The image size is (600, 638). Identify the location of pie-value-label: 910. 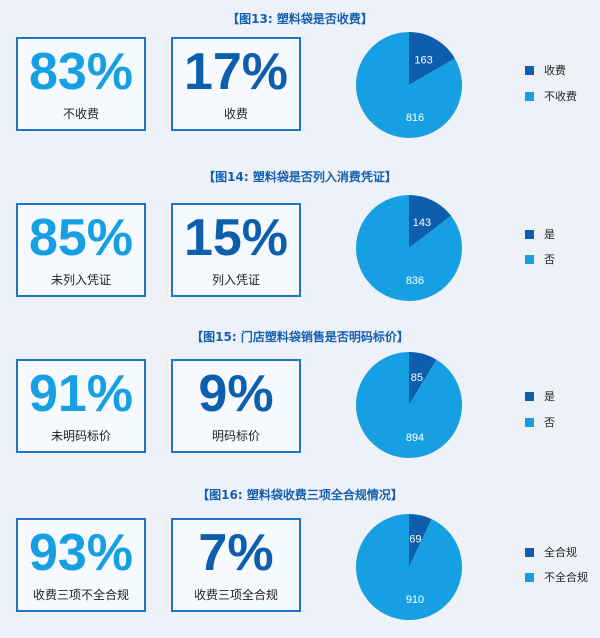
(415, 600).